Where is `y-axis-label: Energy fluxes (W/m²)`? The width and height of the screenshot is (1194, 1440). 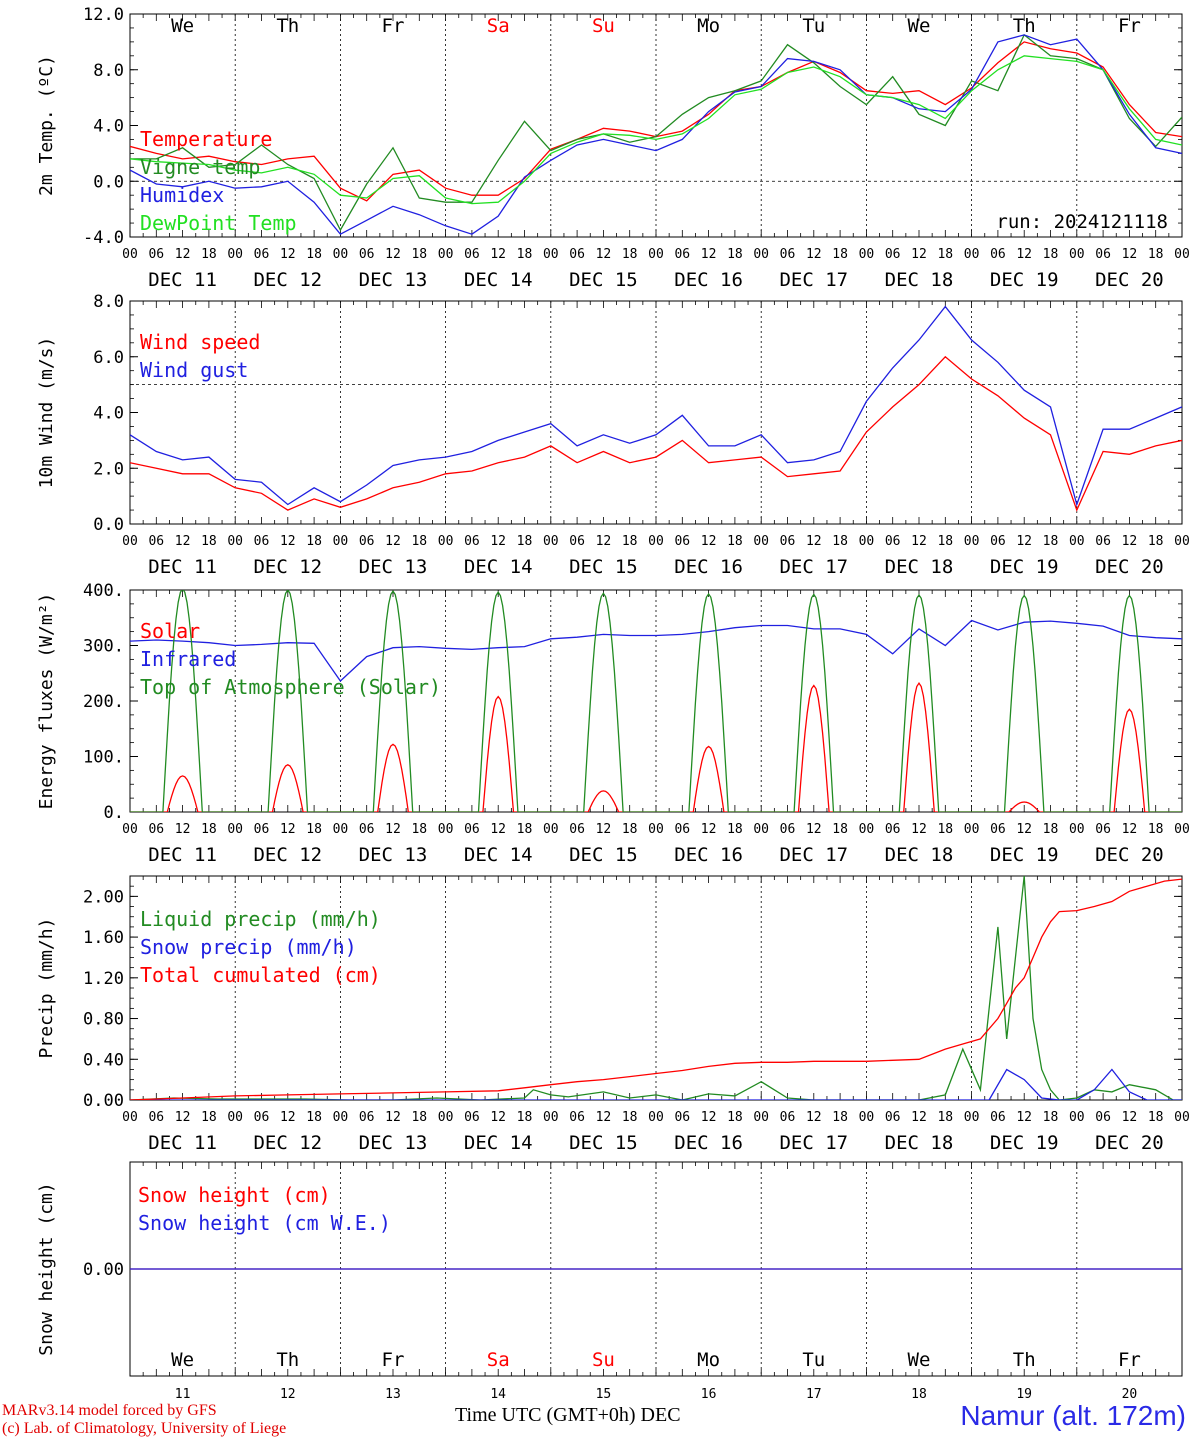 y-axis-label: Energy fluxes (W/m²) is located at coordinates (46, 701).